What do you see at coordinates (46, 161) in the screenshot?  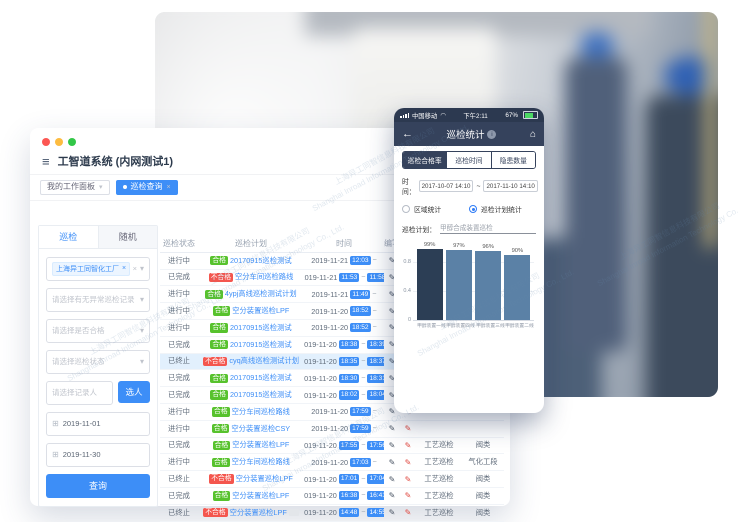 I see `hamburger-menu-icon: ≡` at bounding box center [46, 161].